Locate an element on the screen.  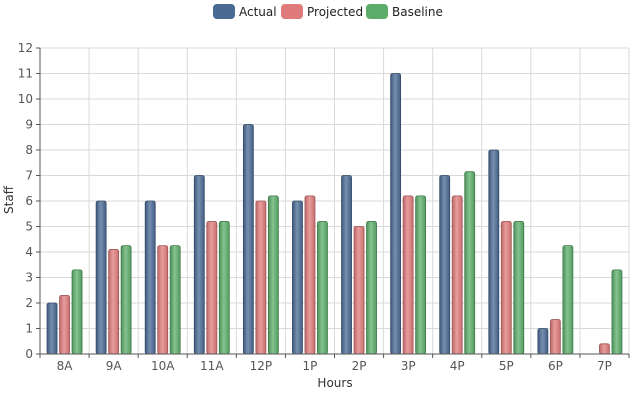
legend-label: Baseline is located at coordinates (417, 12).